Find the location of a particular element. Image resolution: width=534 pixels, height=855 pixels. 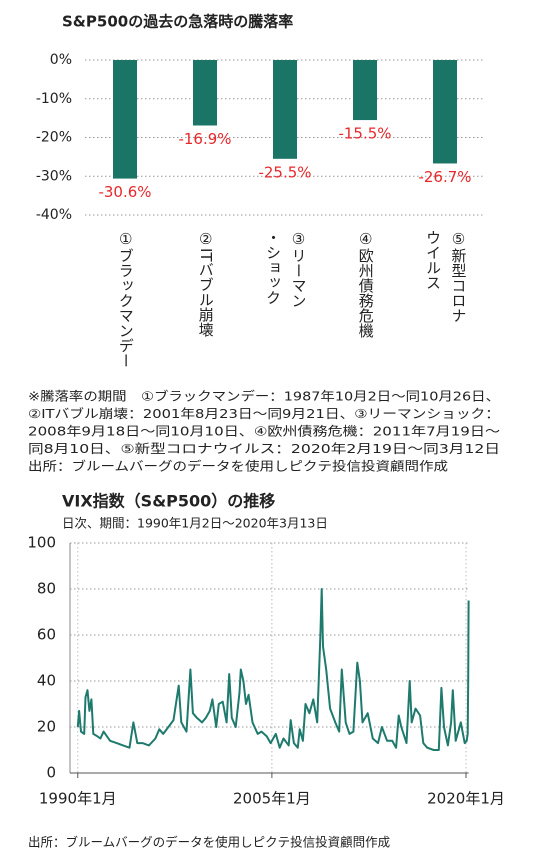

x-tick-label: ④欧州債務危機 is located at coordinates (365, 284).